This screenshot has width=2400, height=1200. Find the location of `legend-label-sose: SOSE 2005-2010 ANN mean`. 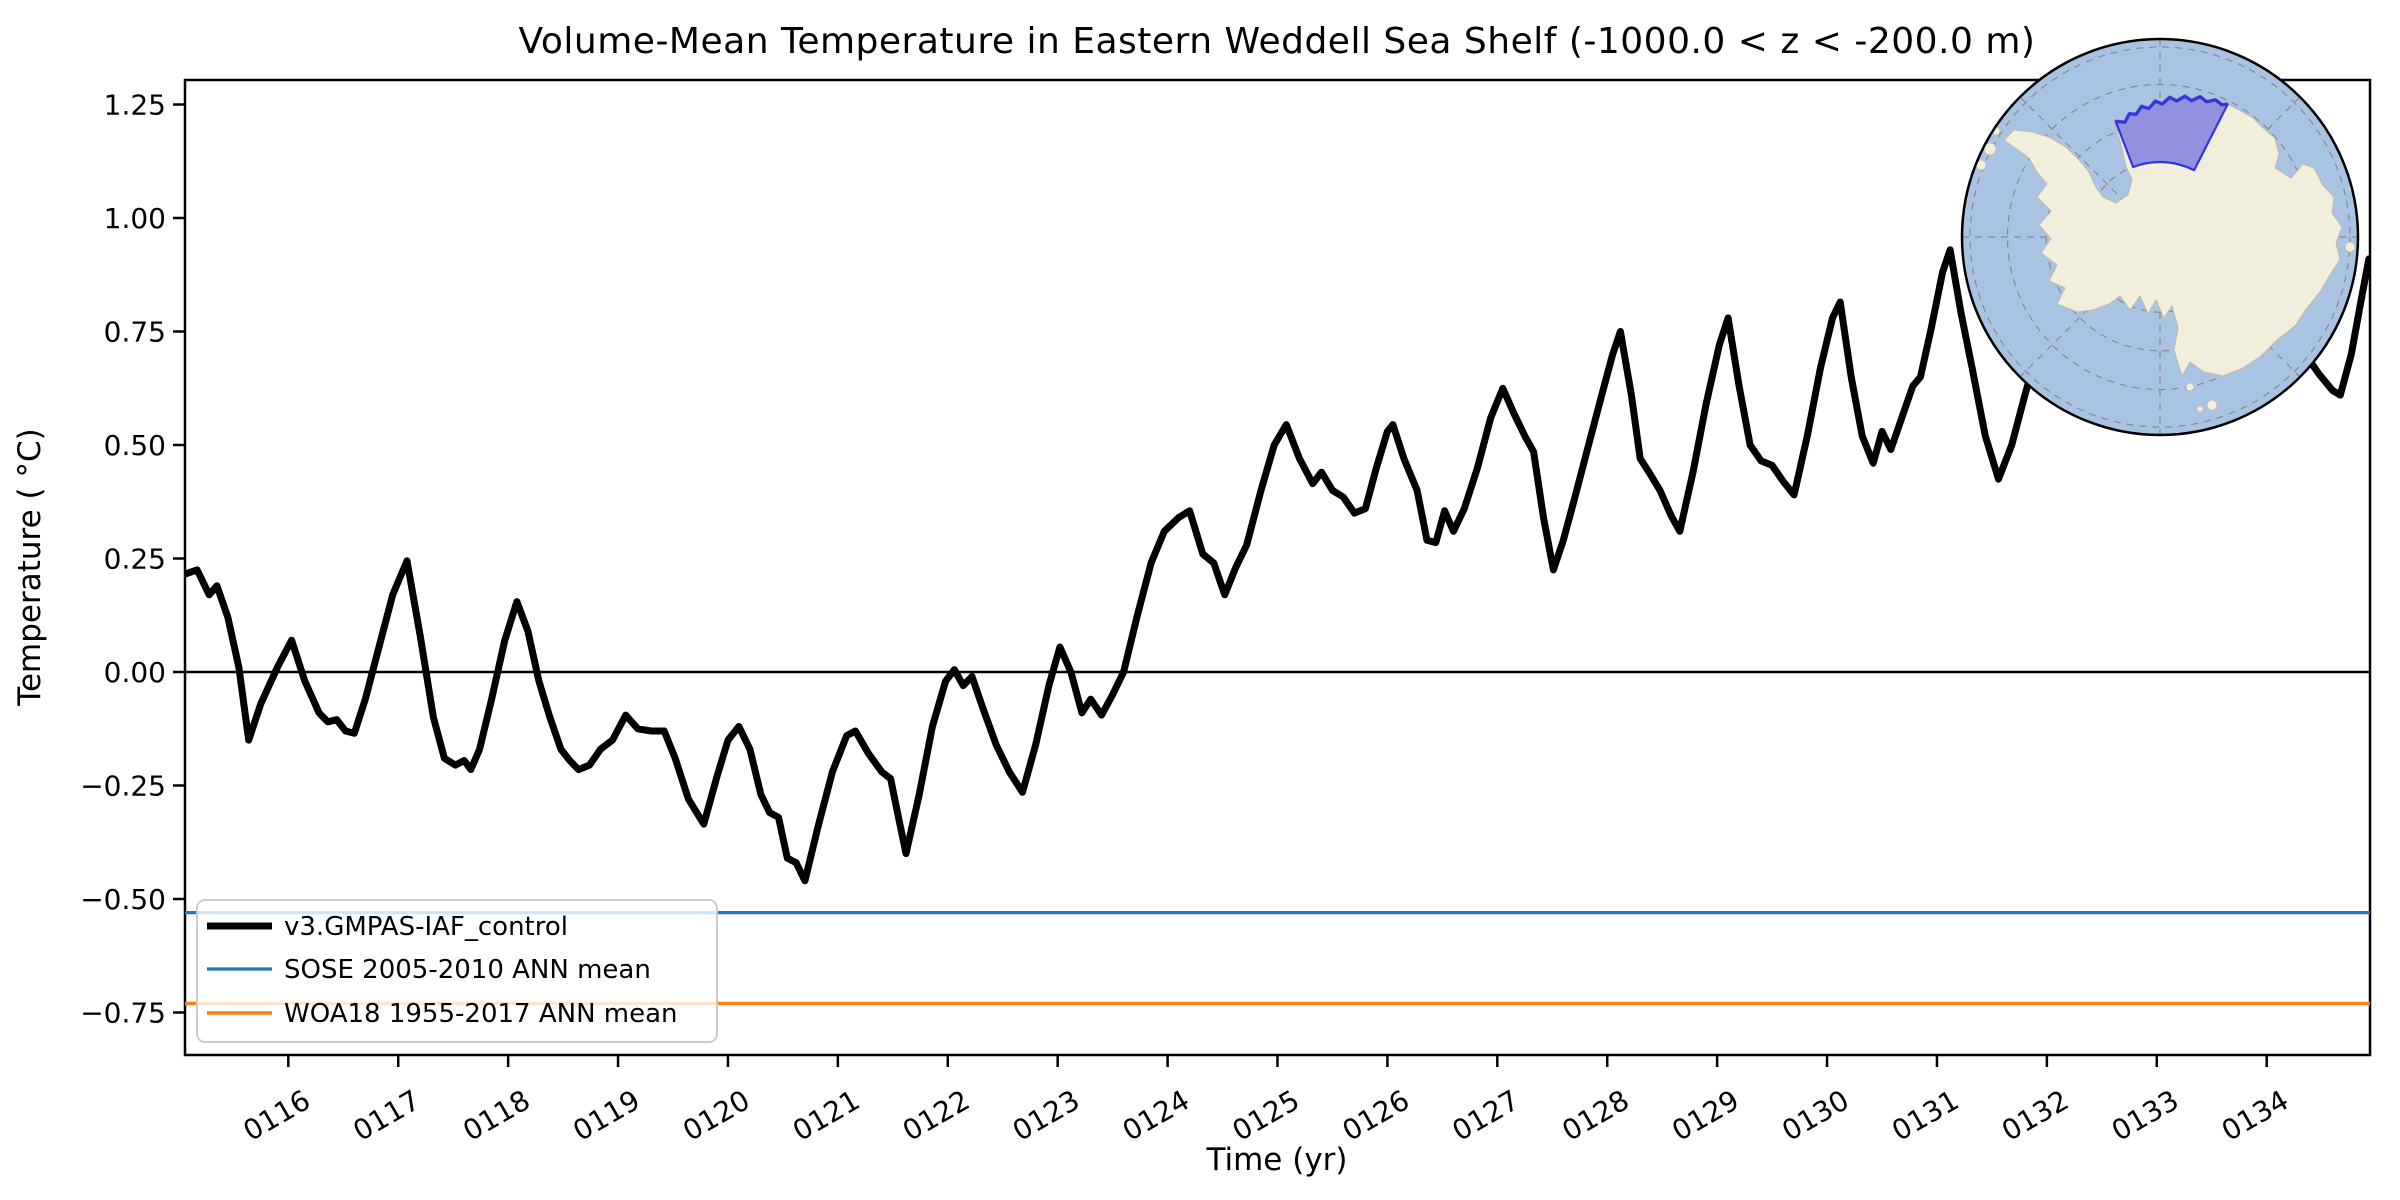

legend-label-sose: SOSE 2005-2010 ANN mean is located at coordinates (467, 970).